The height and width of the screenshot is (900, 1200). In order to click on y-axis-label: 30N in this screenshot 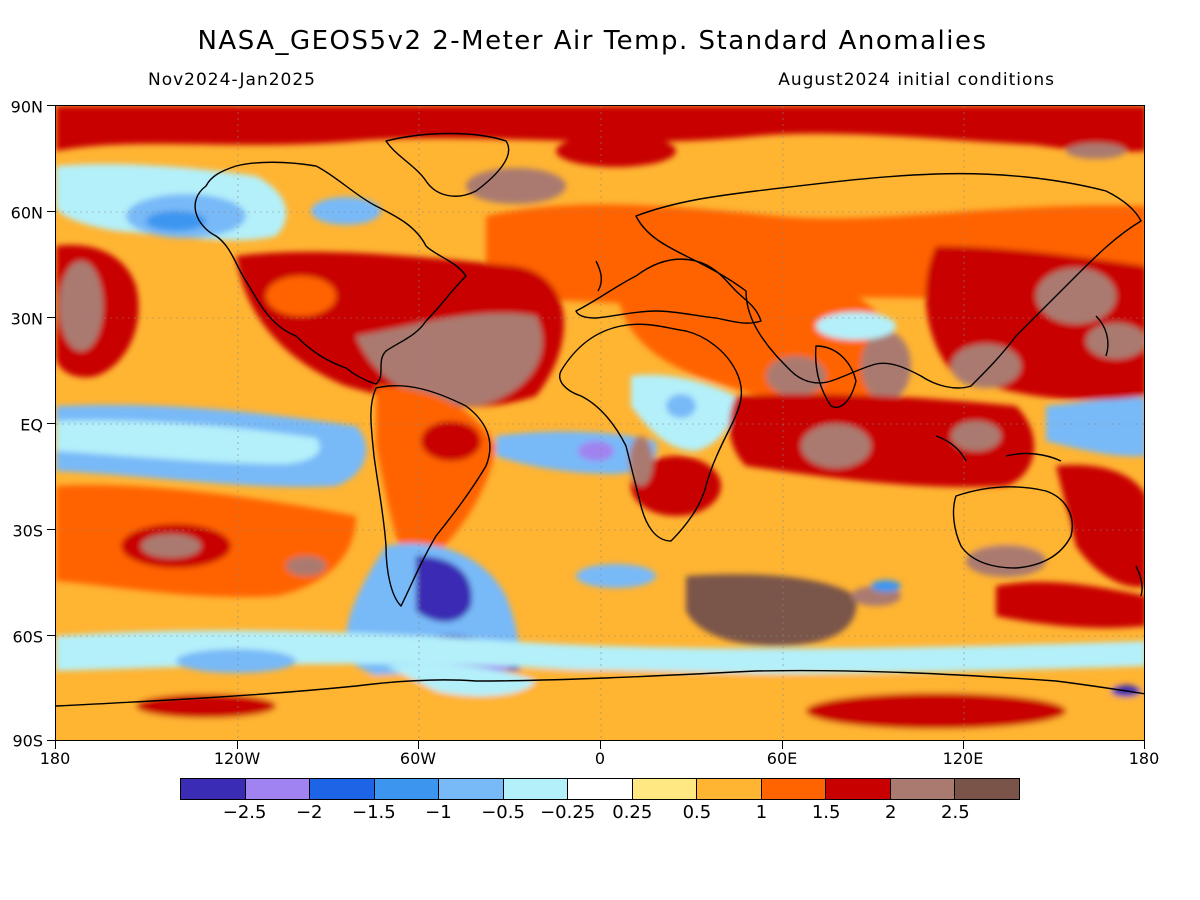, I will do `click(26, 319)`.